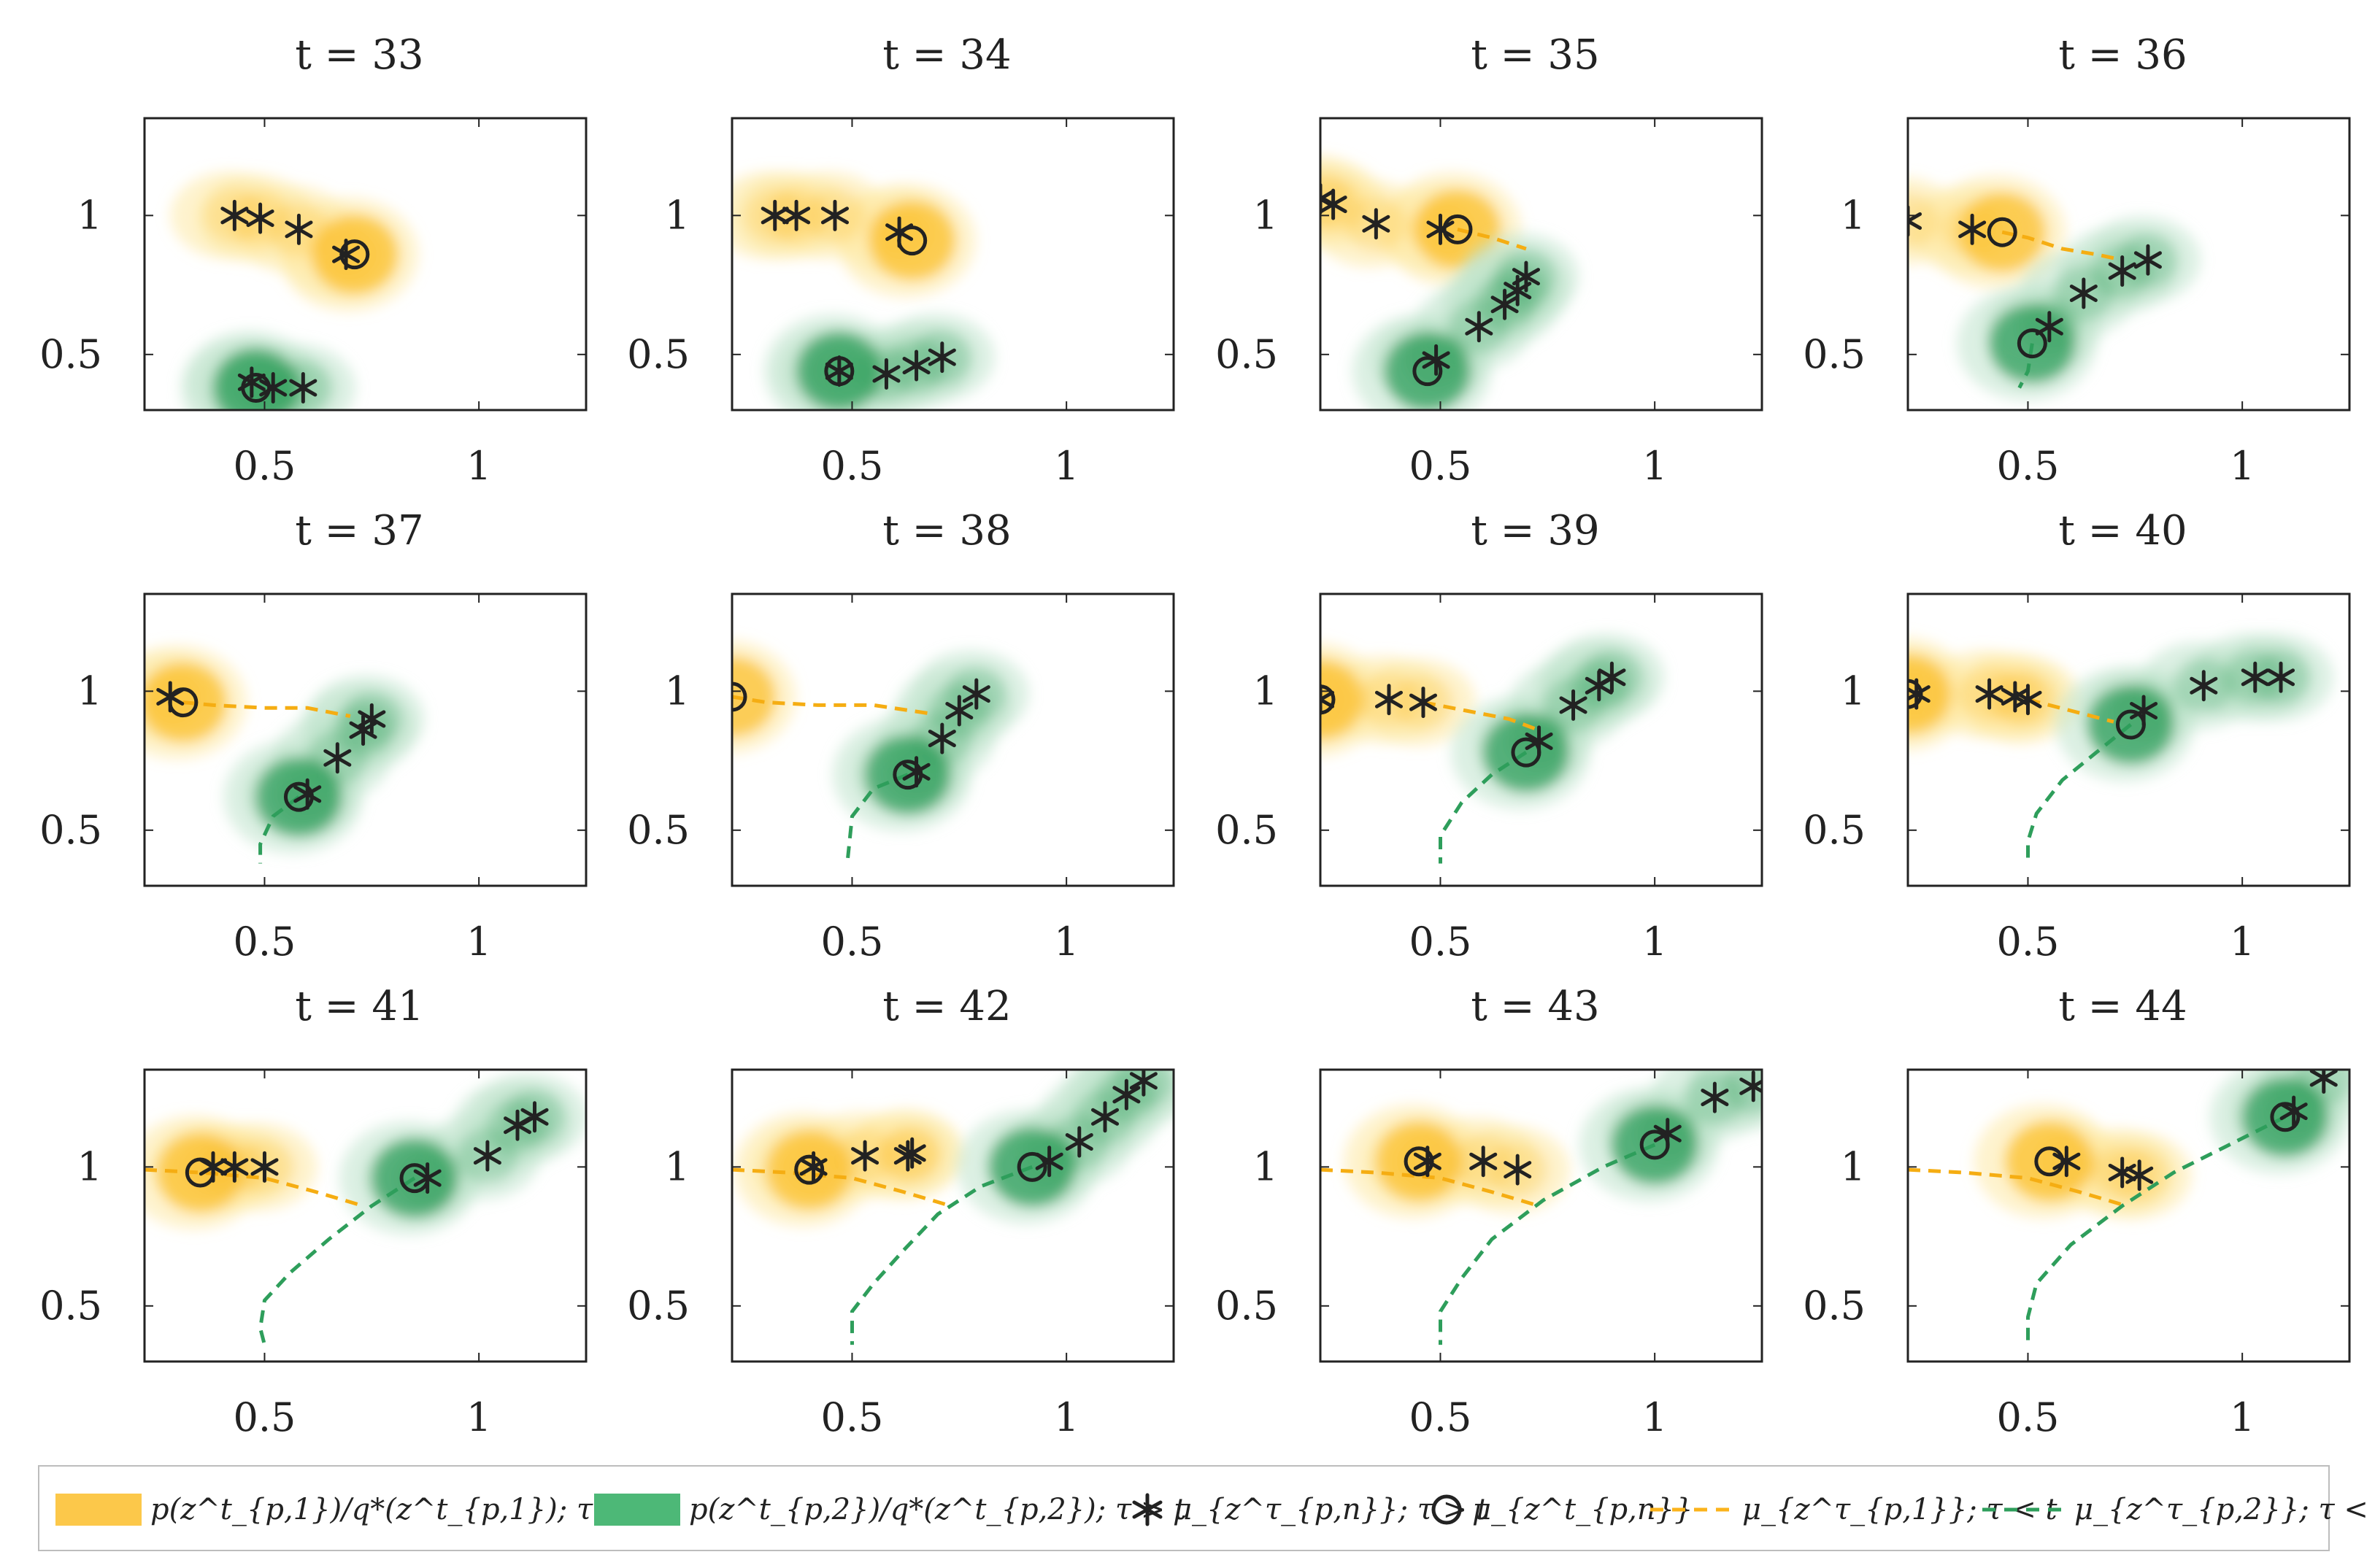 The image size is (2375, 1568). What do you see at coordinates (359, 55) in the screenshot?
I see `panel-title: t = 33` at bounding box center [359, 55].